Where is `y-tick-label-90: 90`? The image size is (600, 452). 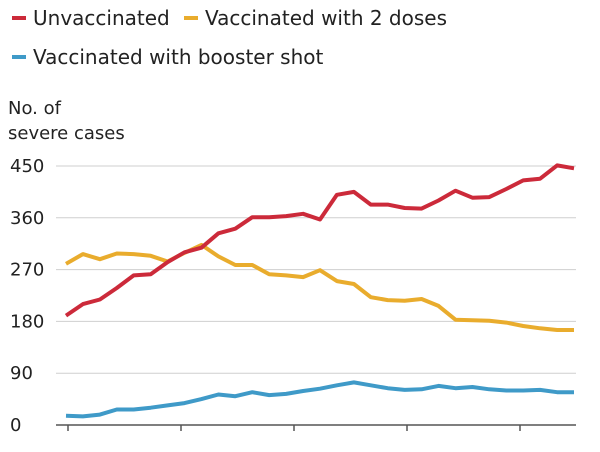 y-tick-label-90: 90 is located at coordinates (21, 373).